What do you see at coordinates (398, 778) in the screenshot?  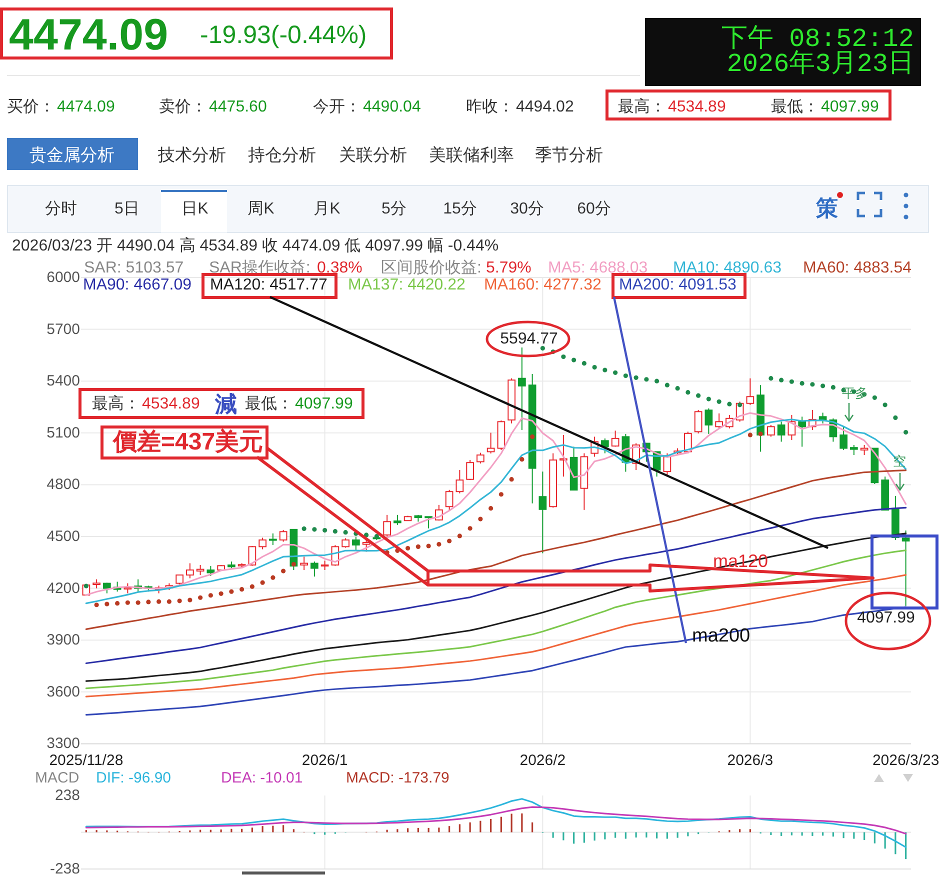 I see `text: MACD: -173.79` at bounding box center [398, 778].